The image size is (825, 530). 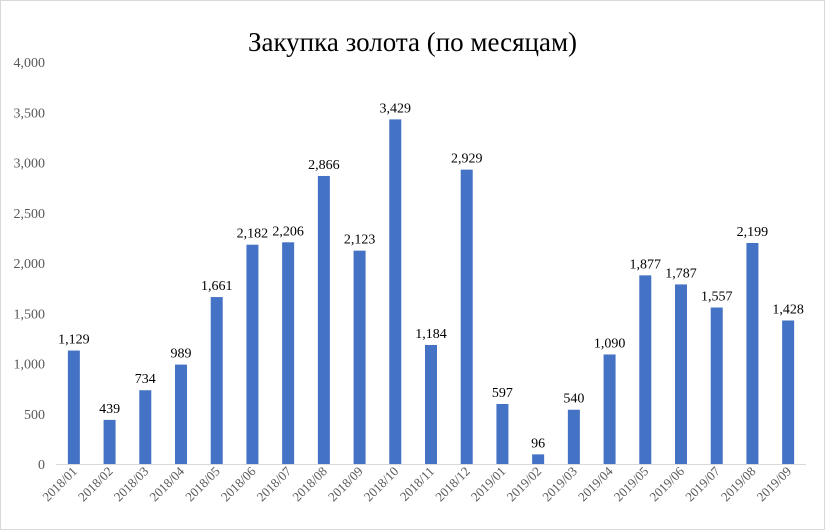 What do you see at coordinates (95, 484) in the screenshot?
I see `x-tick-label: 2018/02` at bounding box center [95, 484].